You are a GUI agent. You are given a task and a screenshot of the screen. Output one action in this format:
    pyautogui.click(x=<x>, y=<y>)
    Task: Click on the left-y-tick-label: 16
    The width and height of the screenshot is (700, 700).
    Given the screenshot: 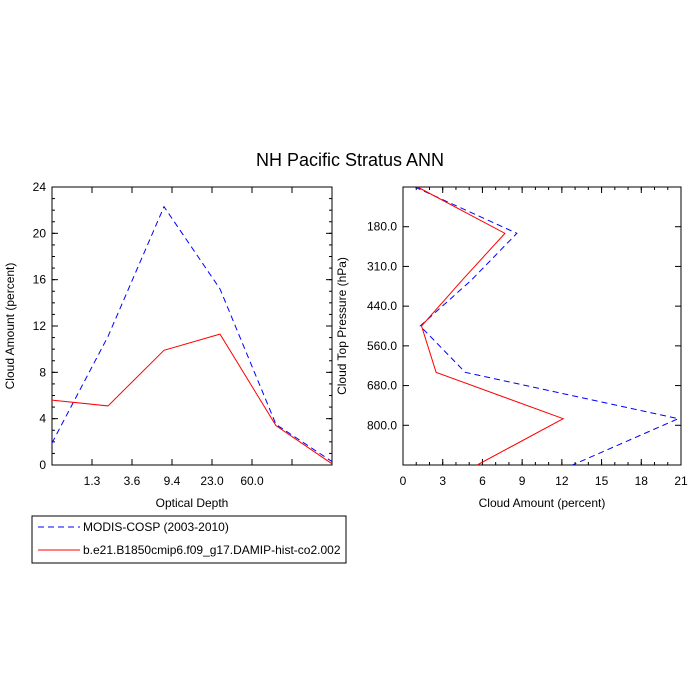 What is the action you would take?
    pyautogui.click(x=40, y=280)
    